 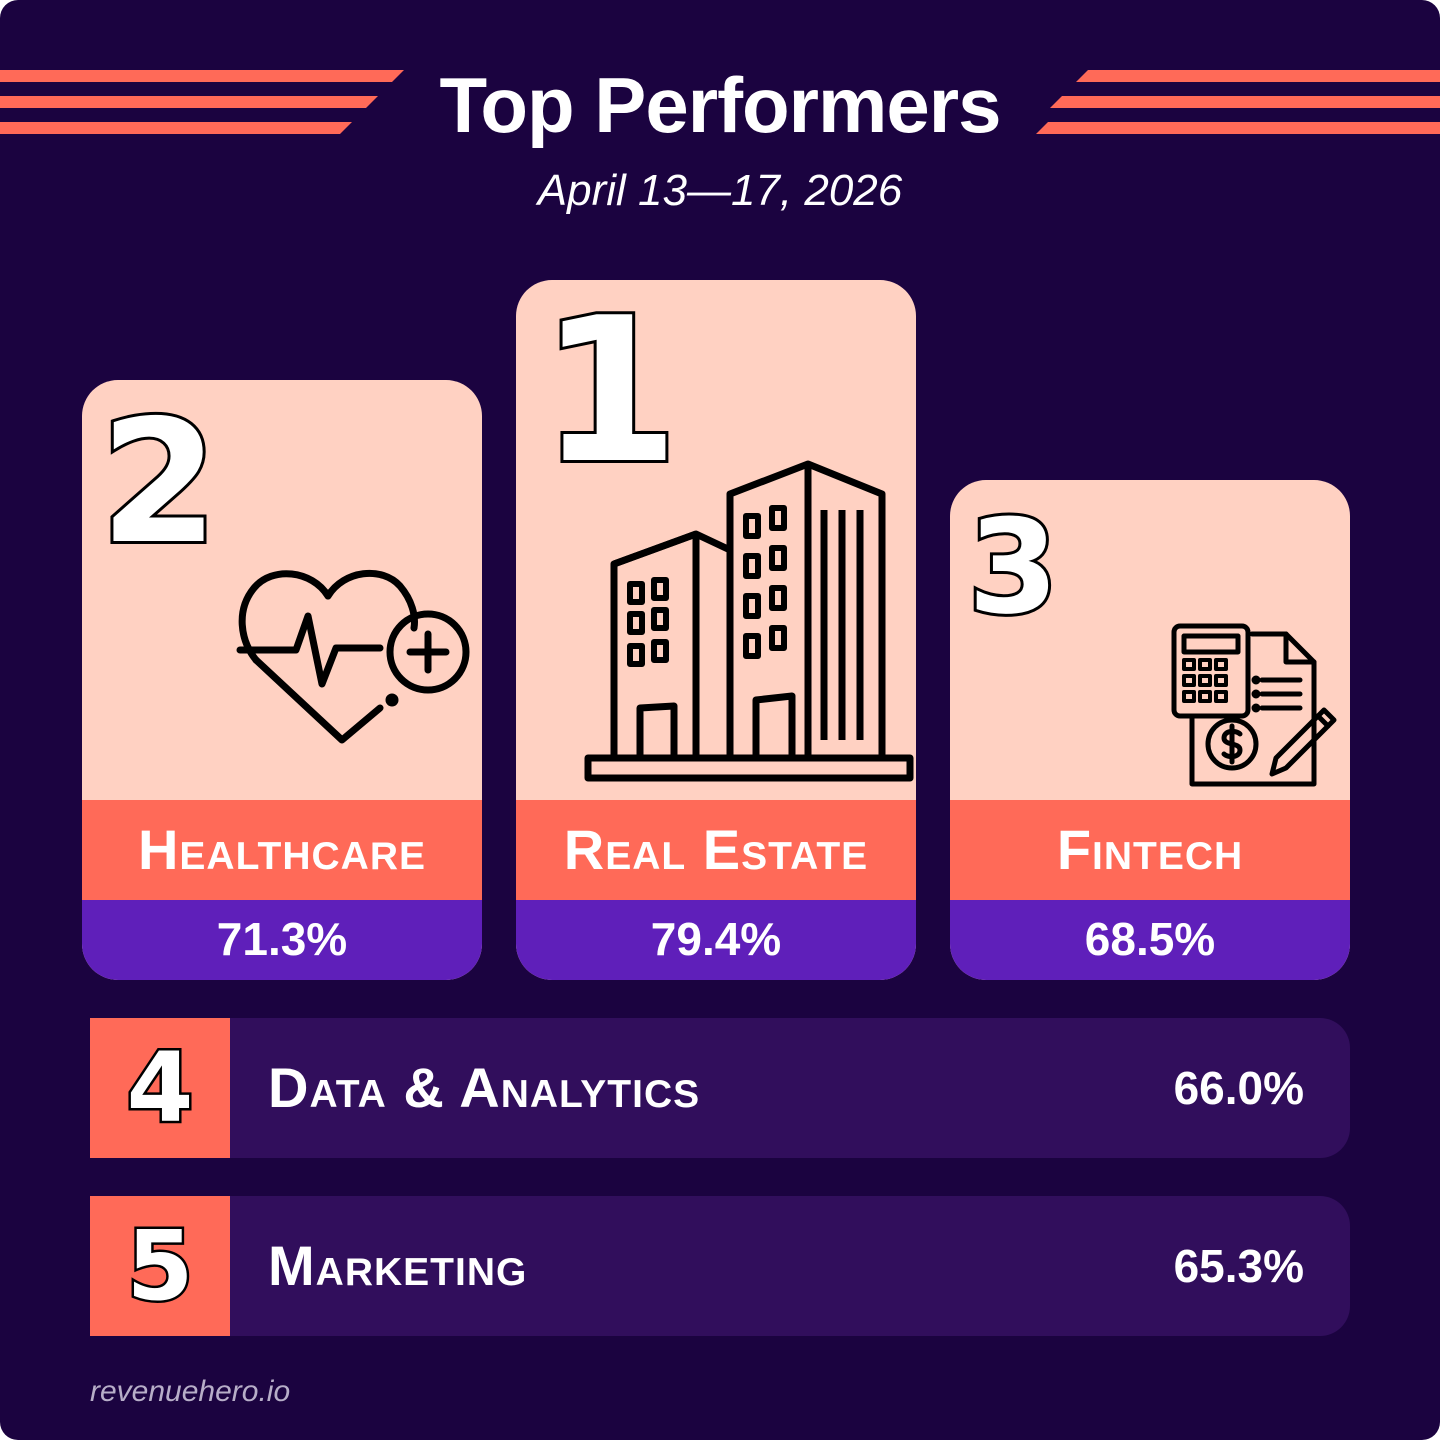 I want to click on ranking-row-5: 5 Marketing 65.3%, so click(x=720, y=1266).